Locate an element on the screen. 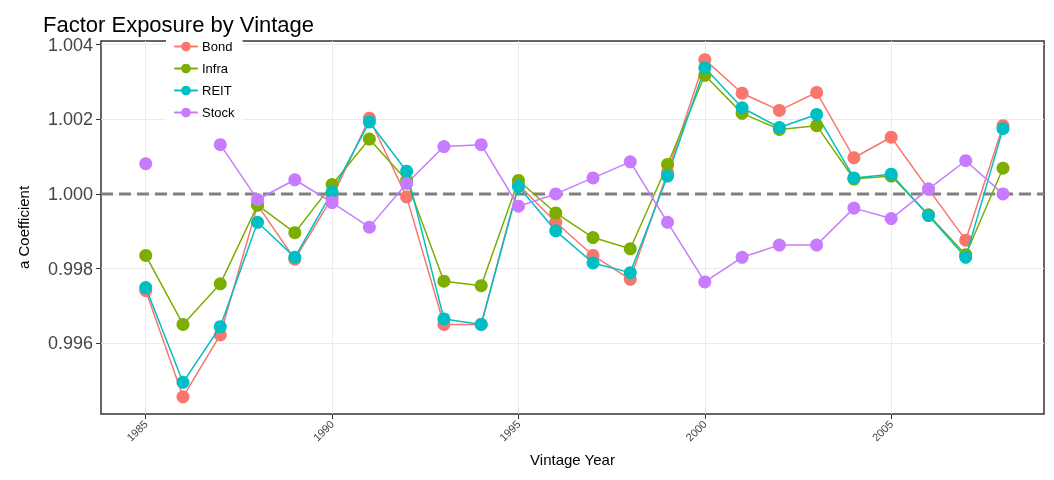 The image size is (1054, 480). x-axis-title: Vintage Year is located at coordinates (572, 459).